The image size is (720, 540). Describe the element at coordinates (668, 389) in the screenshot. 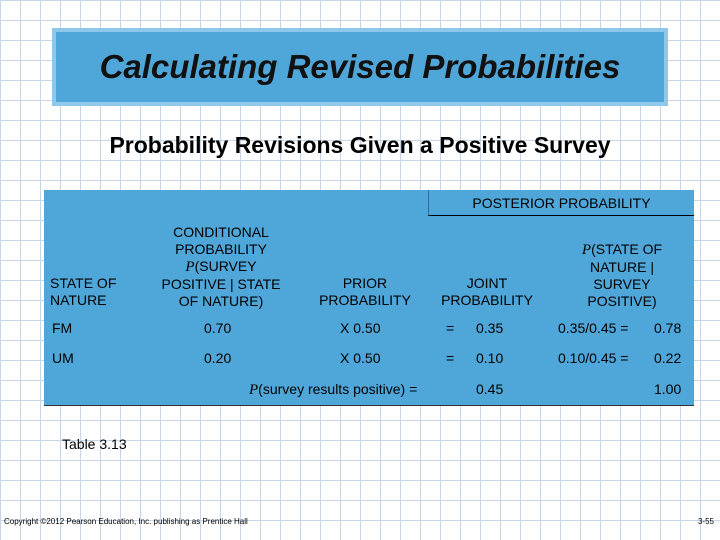

I see `total-posterior: 1.00` at that location.